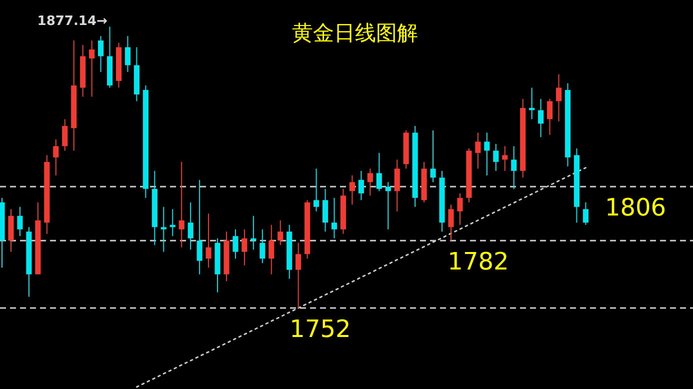 This screenshot has width=693, height=389. I want to click on text: 黄金日线图解, so click(355, 33).